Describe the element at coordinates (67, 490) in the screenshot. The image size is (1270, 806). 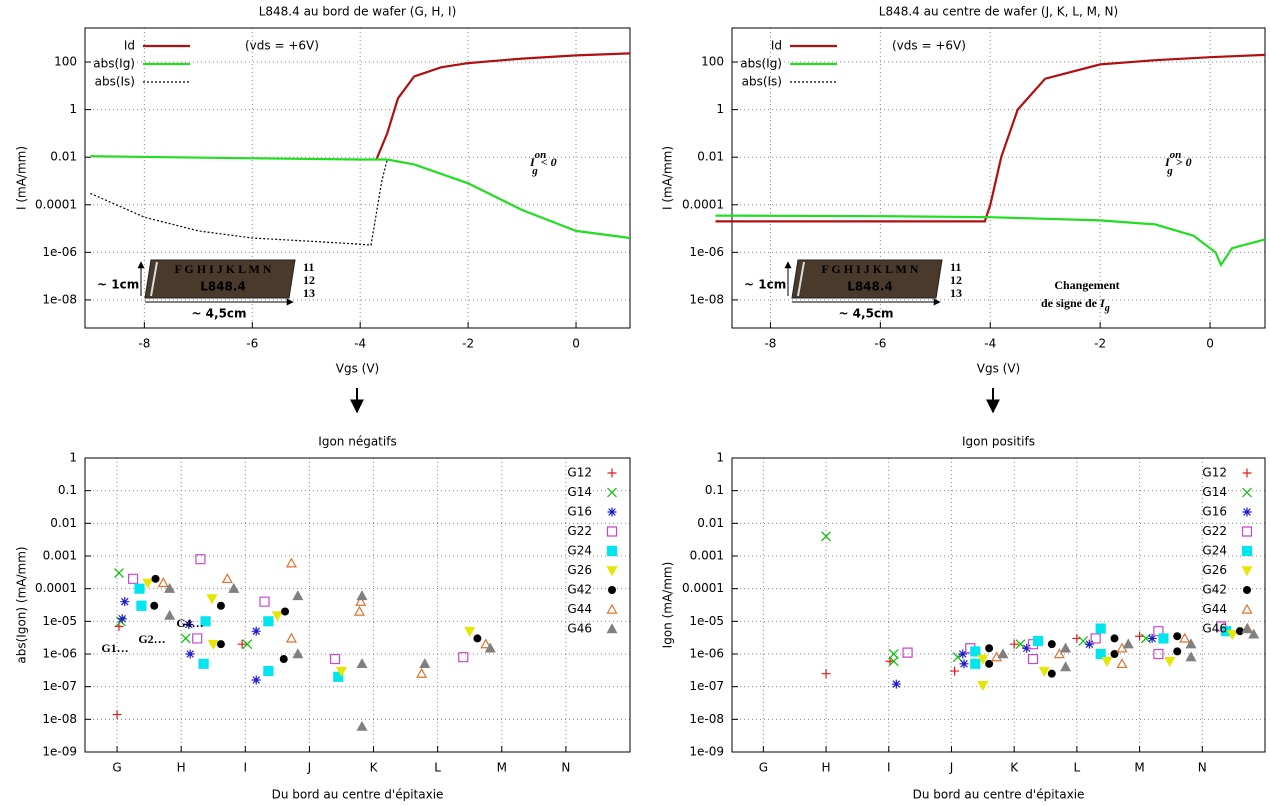
I see `y-tick-label: 0.1` at that location.